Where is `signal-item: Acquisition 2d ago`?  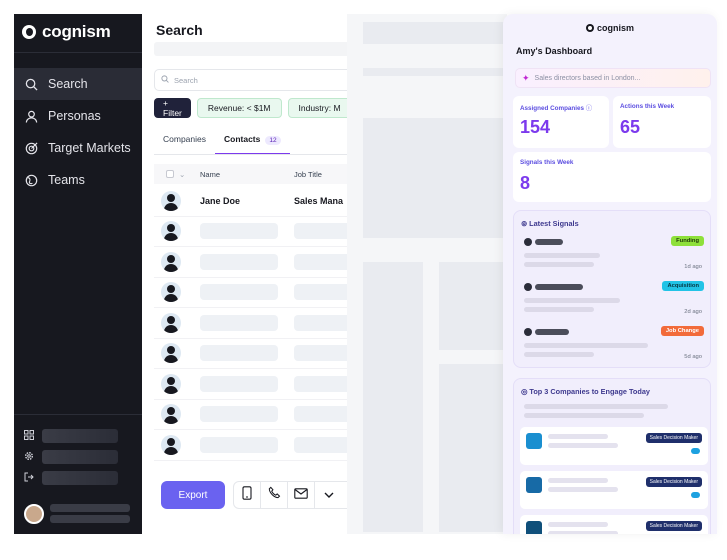 signal-item: Acquisition 2d ago is located at coordinates (614, 299).